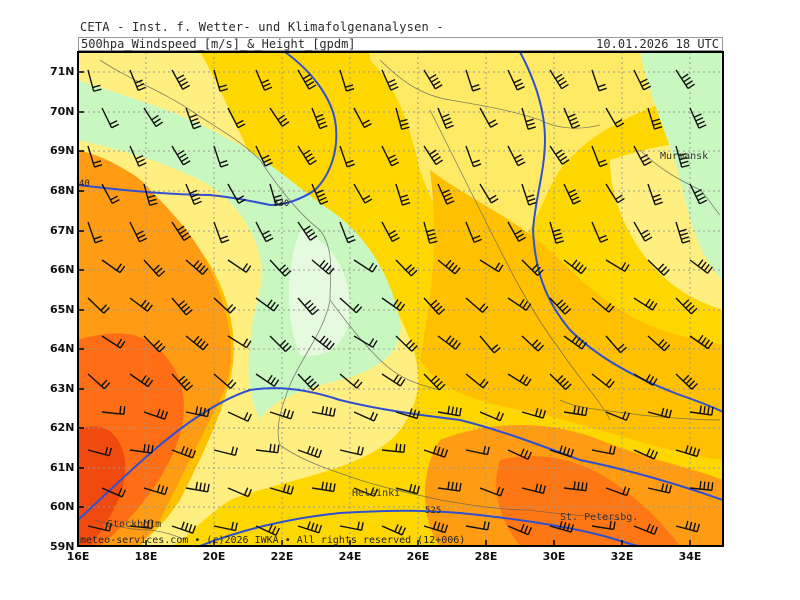 The image size is (800, 600). I want to click on fill-orange-northwest, so click(109, 172).